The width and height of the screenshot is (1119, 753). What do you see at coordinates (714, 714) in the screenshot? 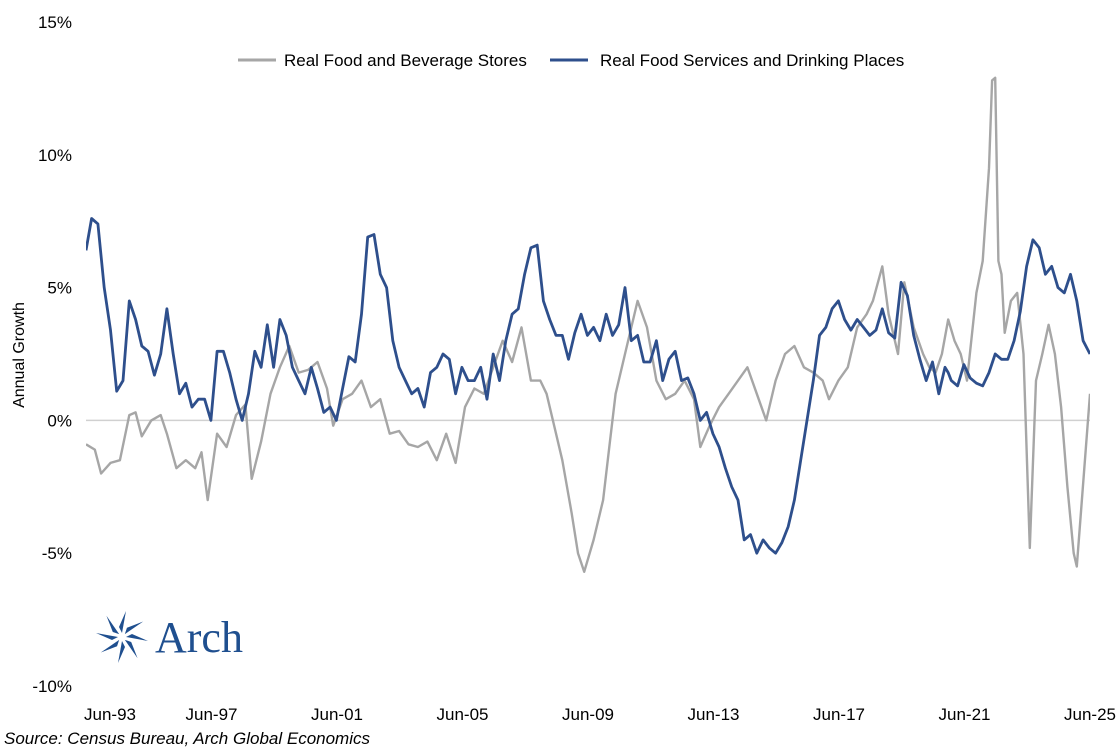
I see `x-tick-label: Jun-13` at bounding box center [714, 714].